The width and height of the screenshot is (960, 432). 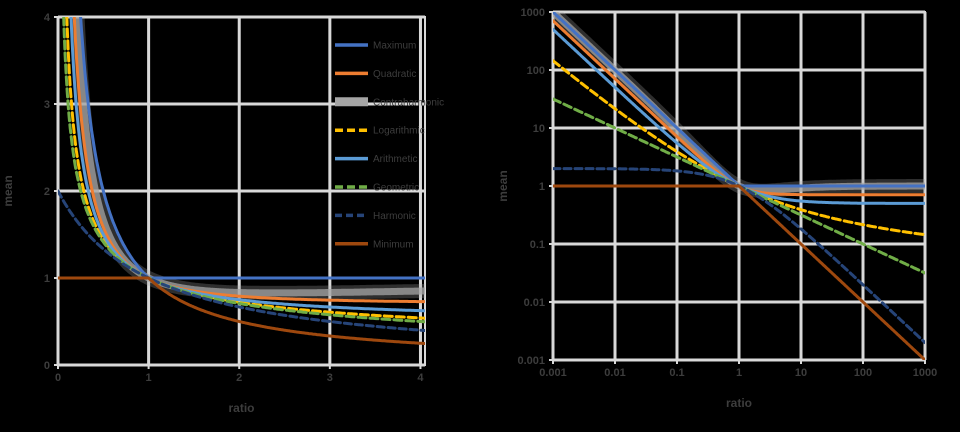 I want to click on series-line-harmonic, so click(x=241, y=260).